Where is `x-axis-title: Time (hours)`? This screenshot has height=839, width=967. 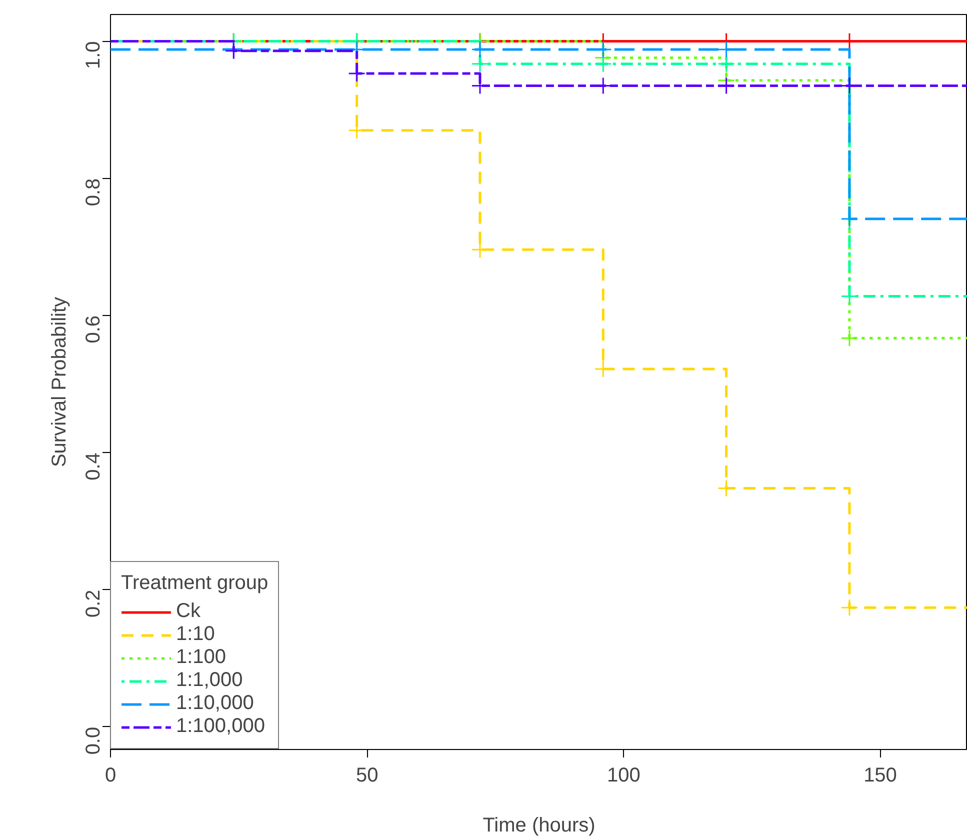 x-axis-title: Time (hours) is located at coordinates (539, 825).